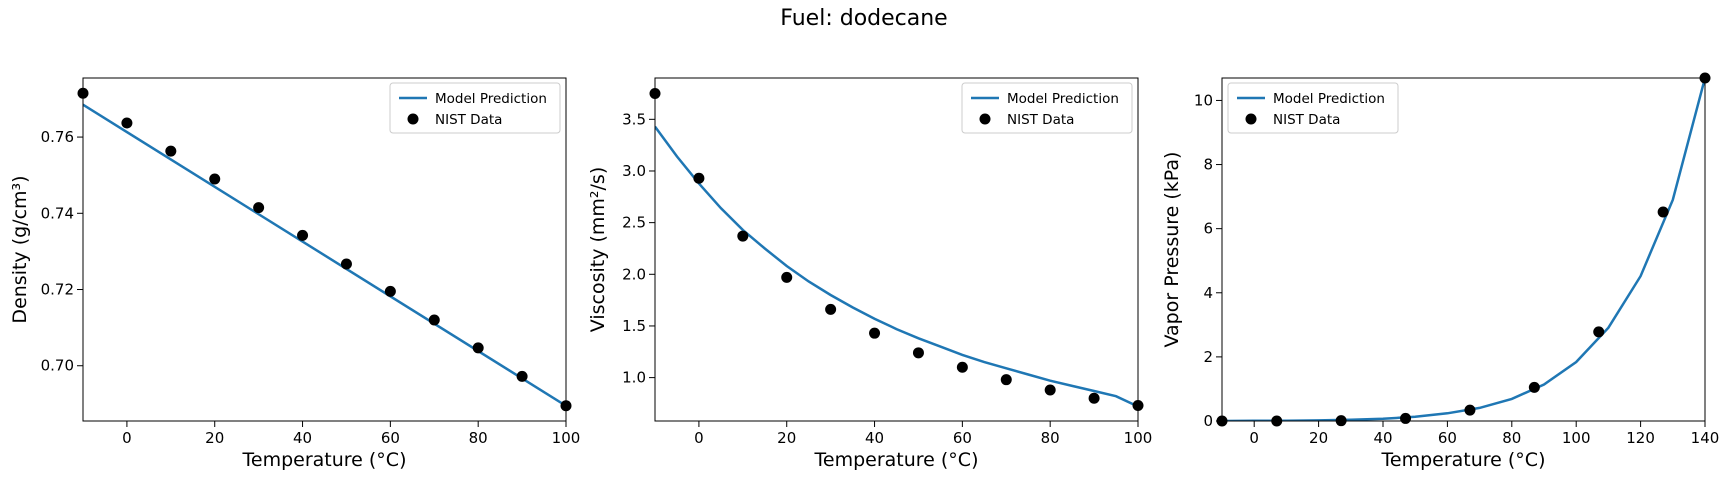  What do you see at coordinates (302, 438) in the screenshot?
I see `chart1-x-tick-label: 40` at bounding box center [302, 438].